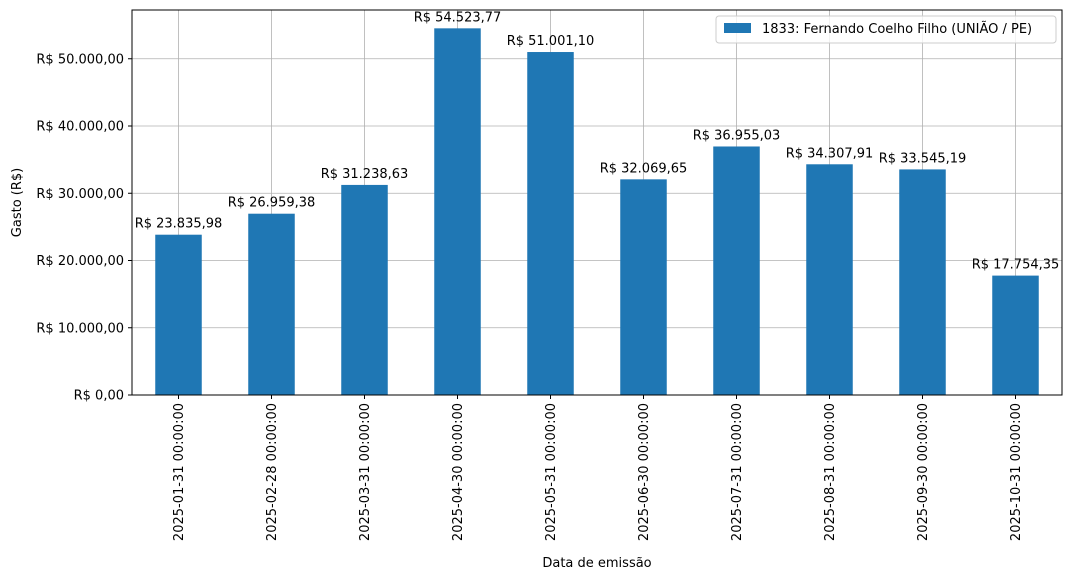  What do you see at coordinates (365, 472) in the screenshot?
I see `x-tick-label: 2025-03-31 00:00:00` at bounding box center [365, 472].